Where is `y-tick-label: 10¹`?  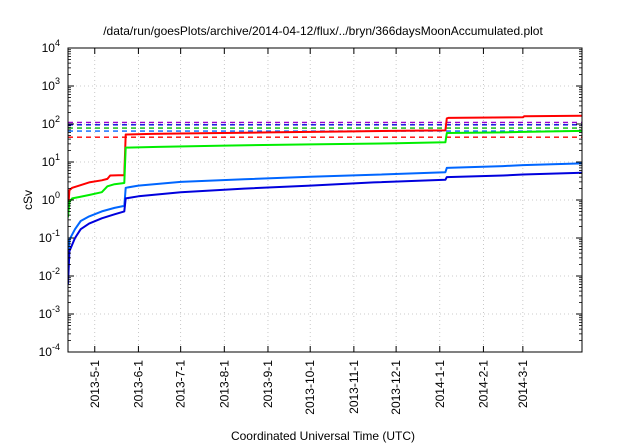 y-tick-label: 10¹ is located at coordinates (51, 160).